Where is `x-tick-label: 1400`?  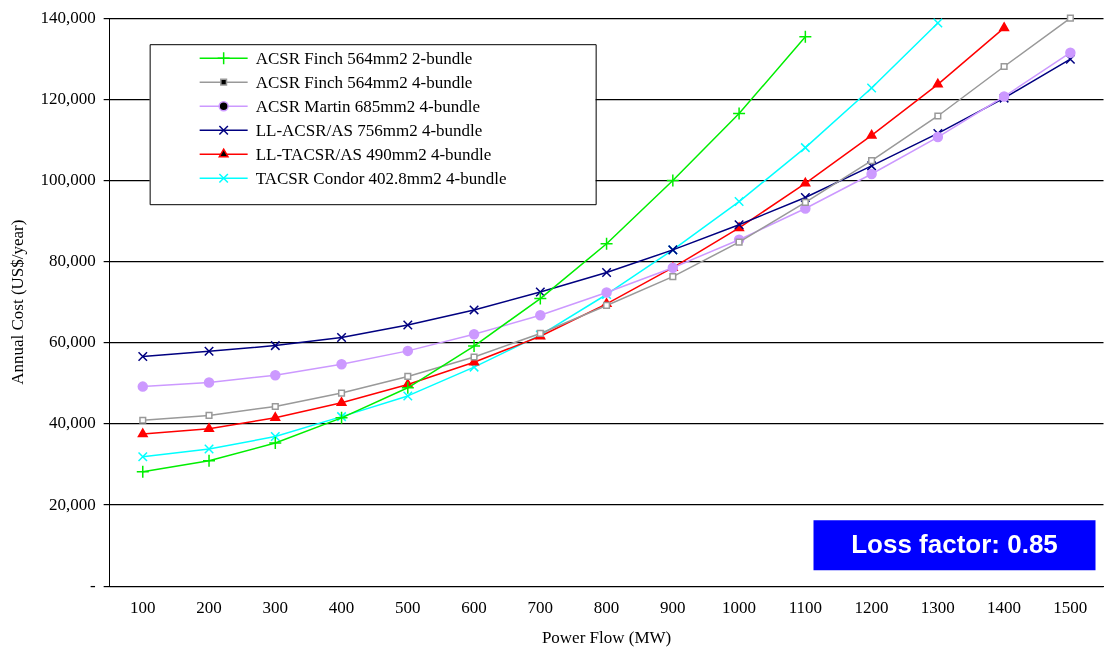
x-tick-label: 1400 is located at coordinates (1004, 607).